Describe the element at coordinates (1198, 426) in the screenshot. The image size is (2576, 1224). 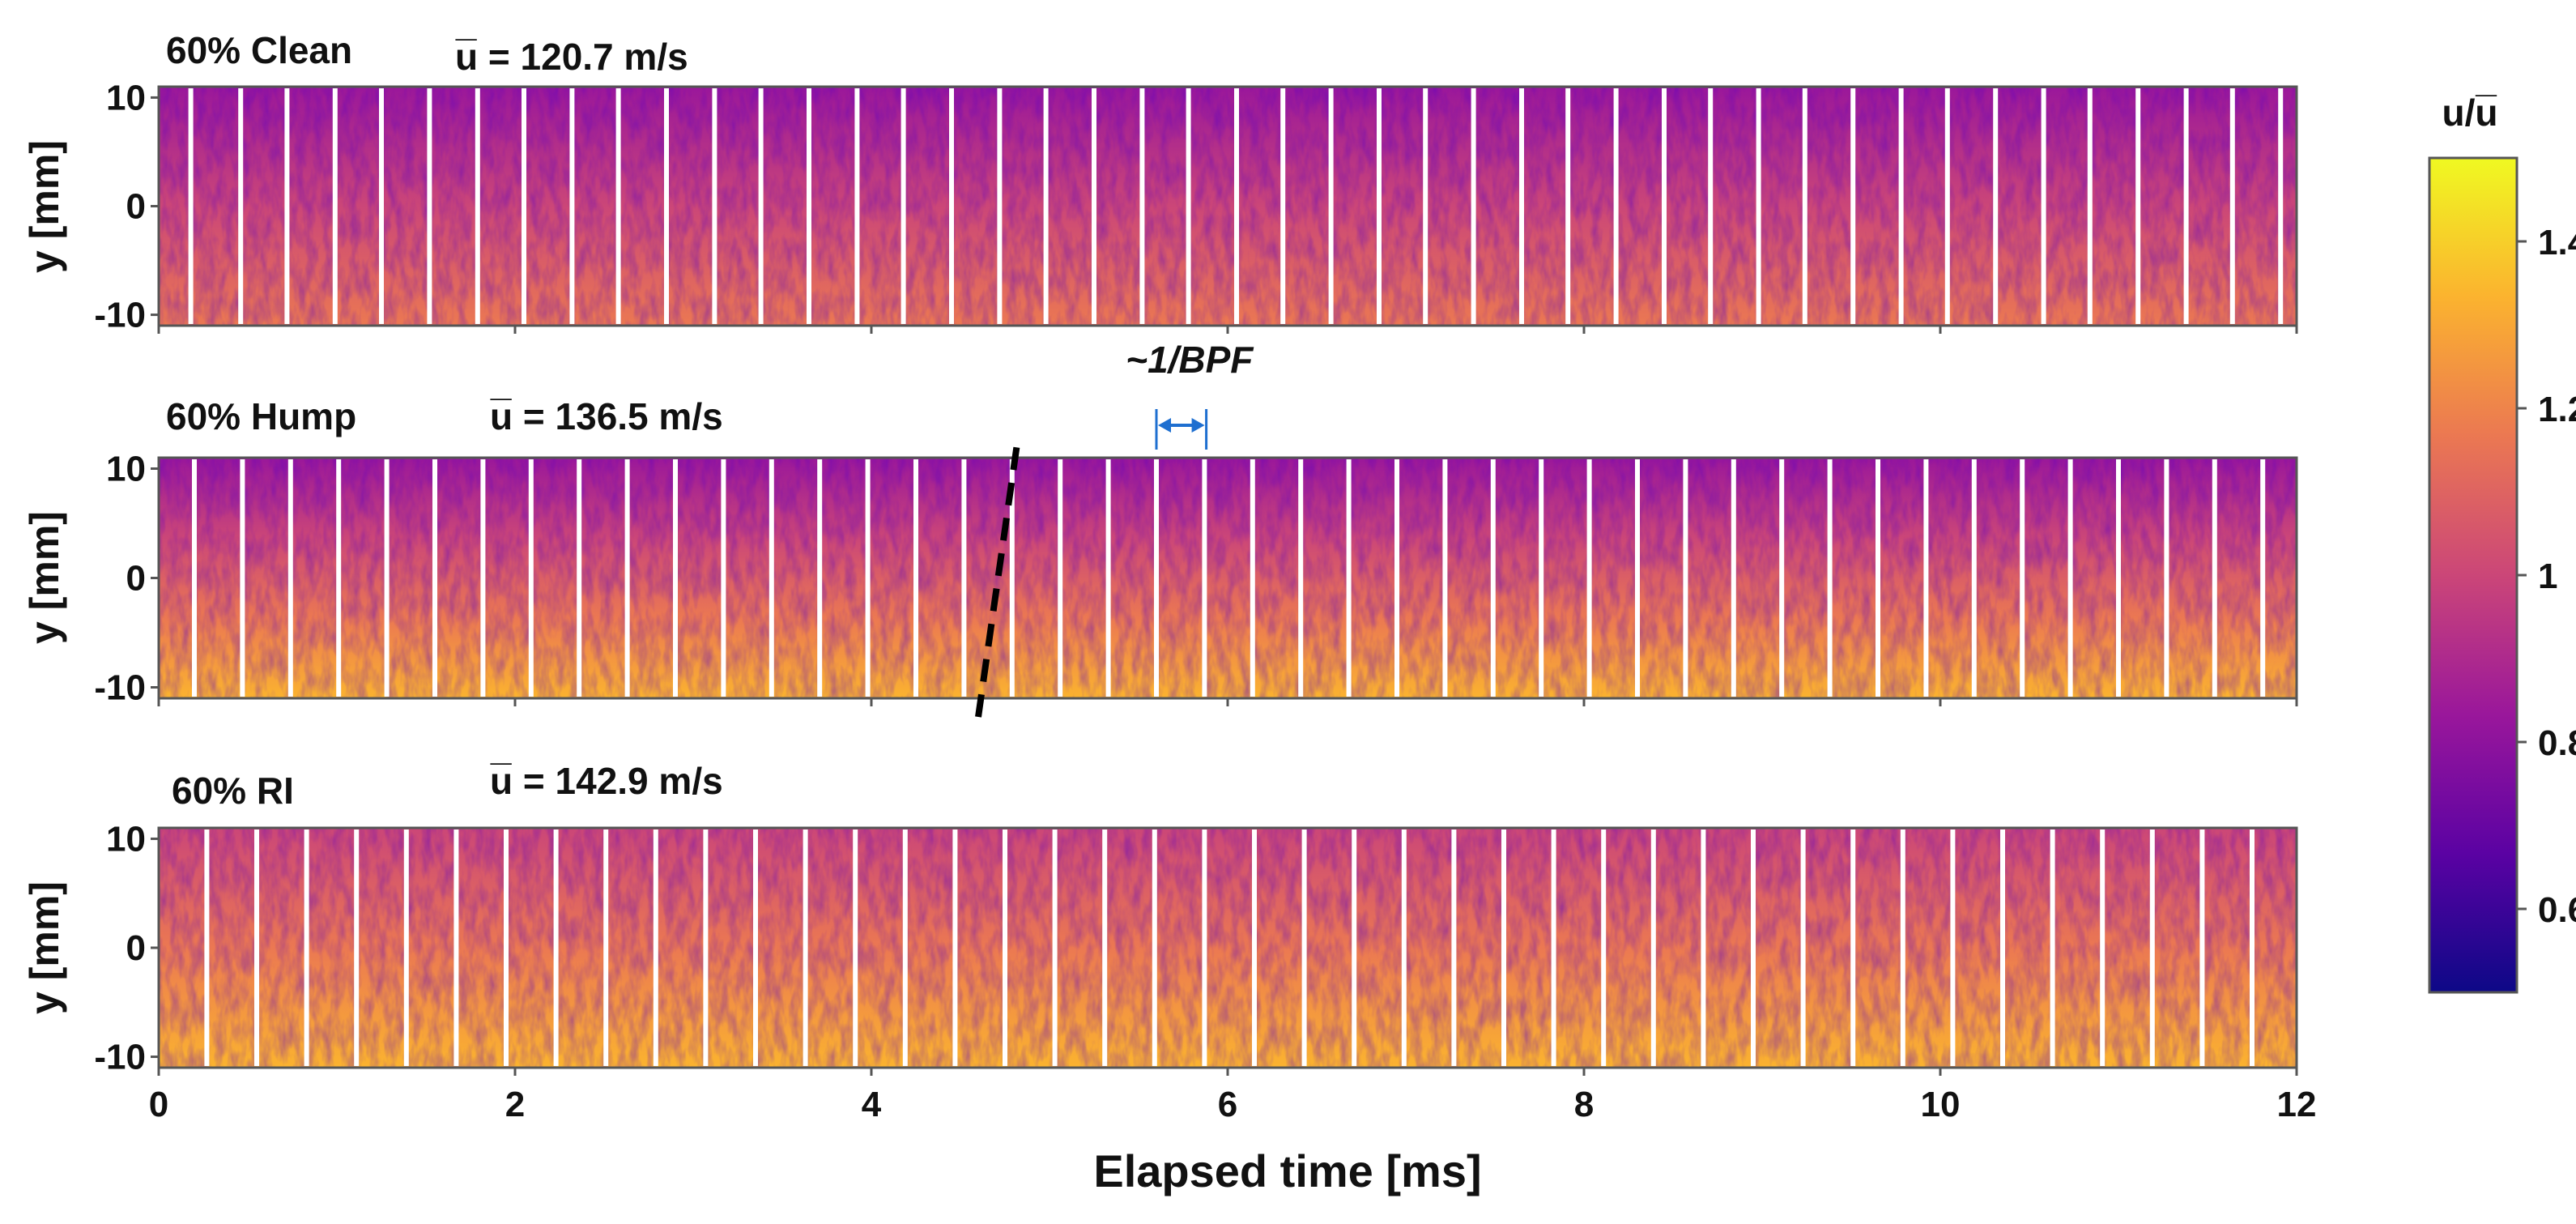
I see `bpf-arrow-head-right` at that location.